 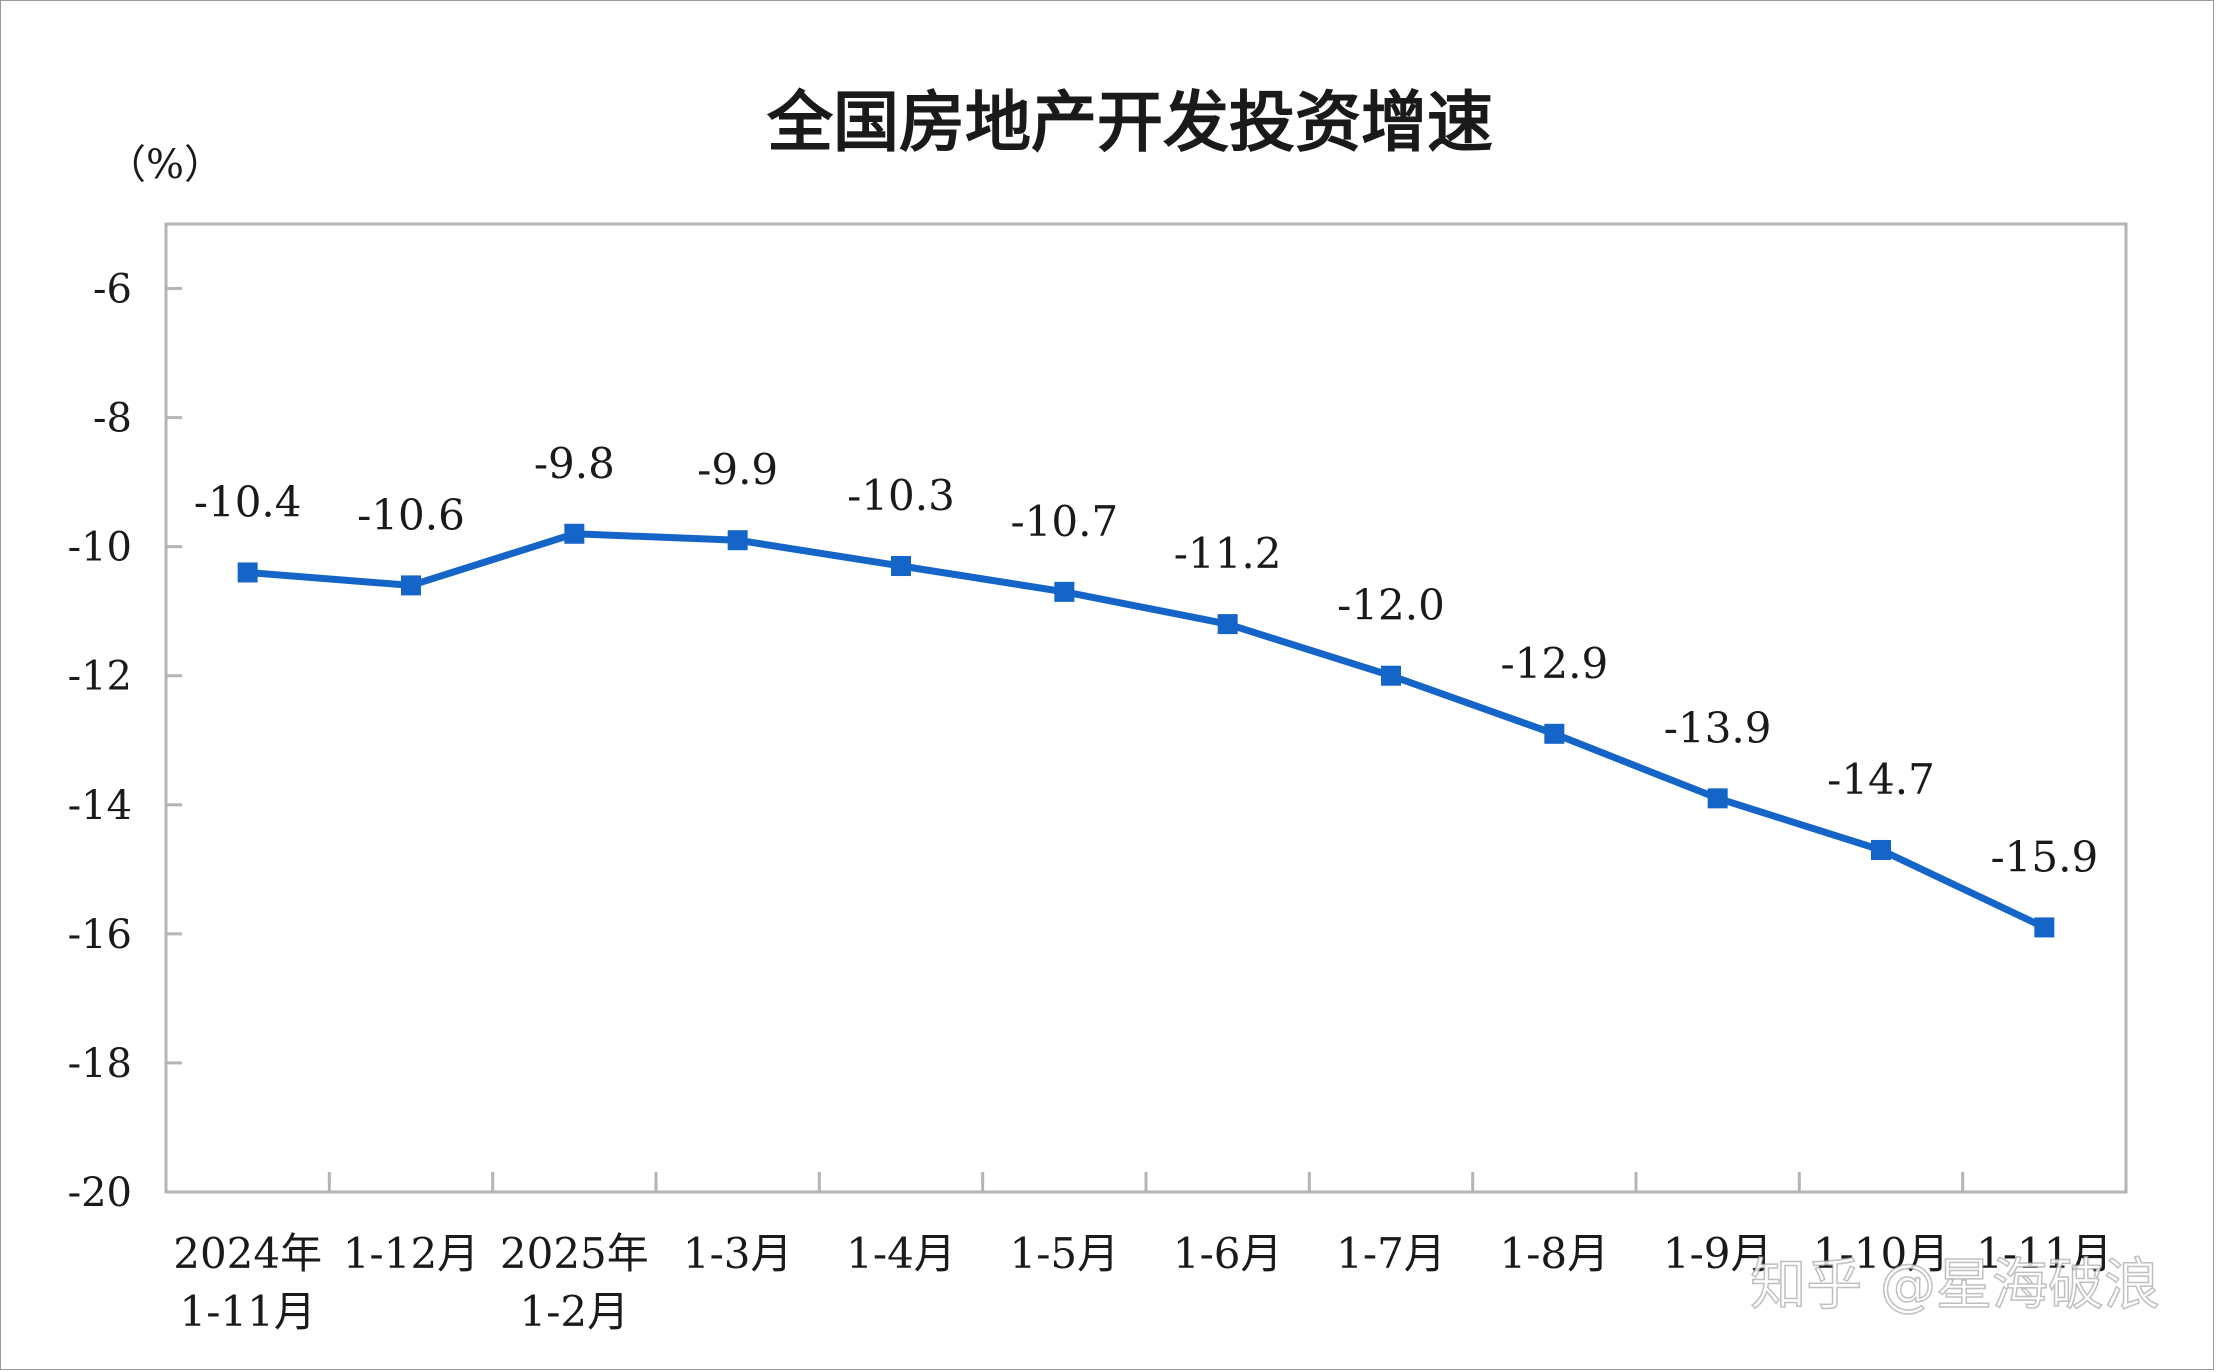 I want to click on data-label: -11.2, so click(x=1228, y=553).